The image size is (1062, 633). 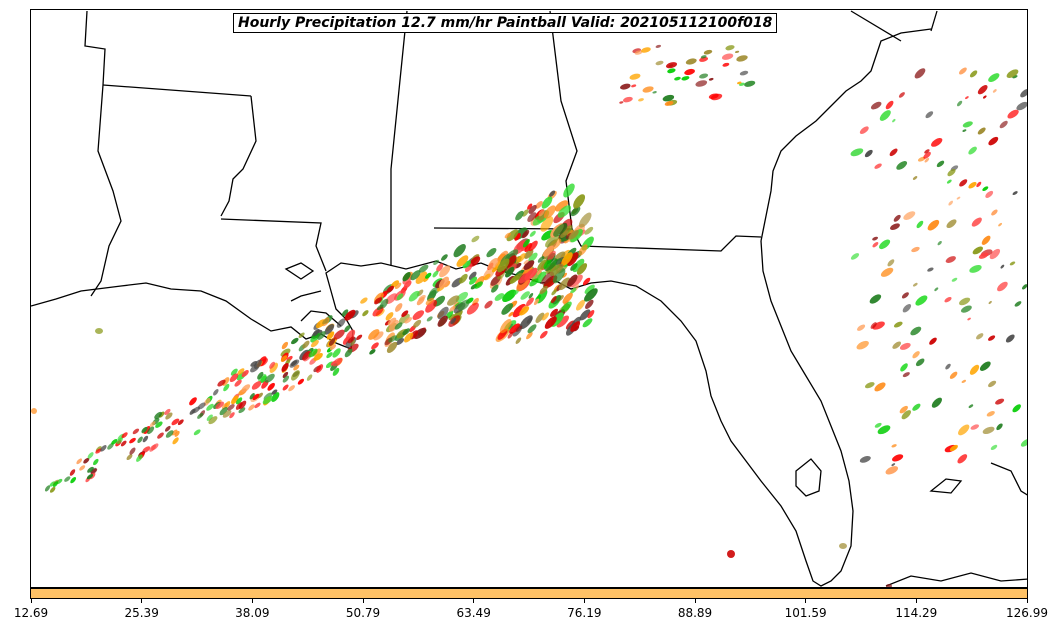 I want to click on state-border-tx-la, so click(x=106, y=190).